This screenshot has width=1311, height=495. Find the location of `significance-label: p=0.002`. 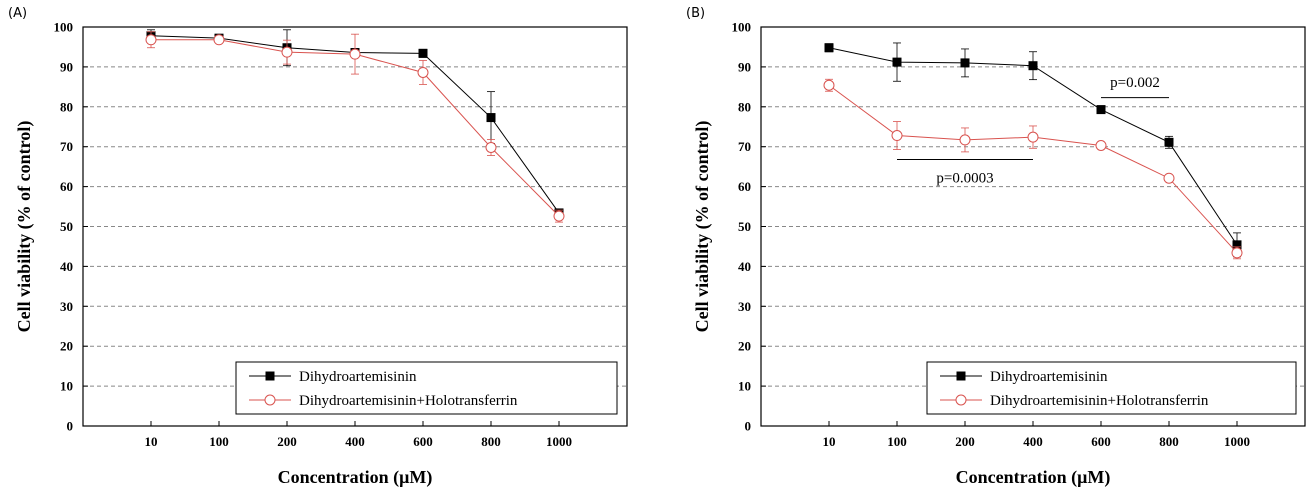

significance-label: p=0.002 is located at coordinates (1135, 83).